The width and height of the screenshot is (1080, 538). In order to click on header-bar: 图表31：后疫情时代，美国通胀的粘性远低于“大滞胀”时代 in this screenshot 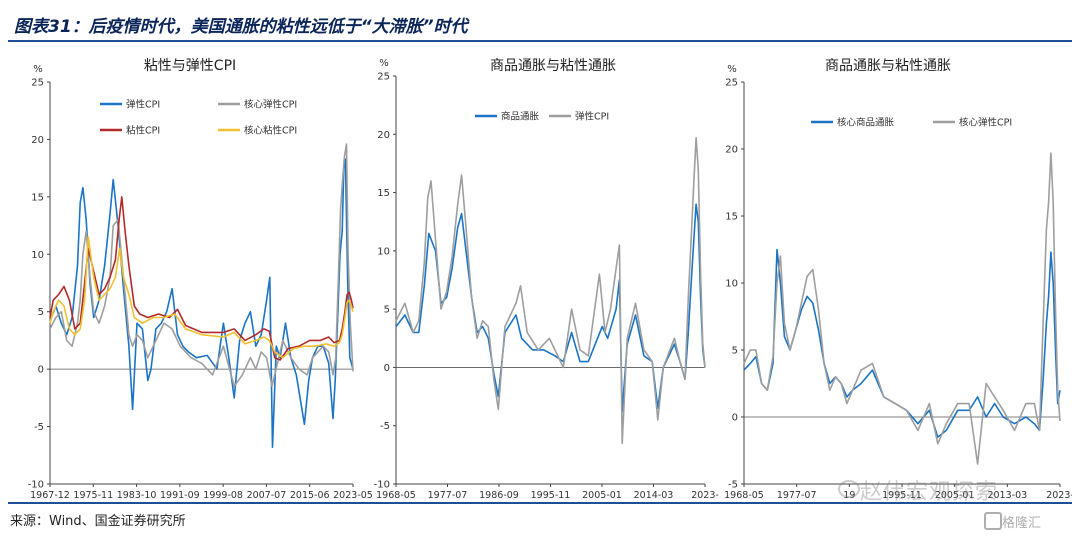, I will do `click(540, 24)`.